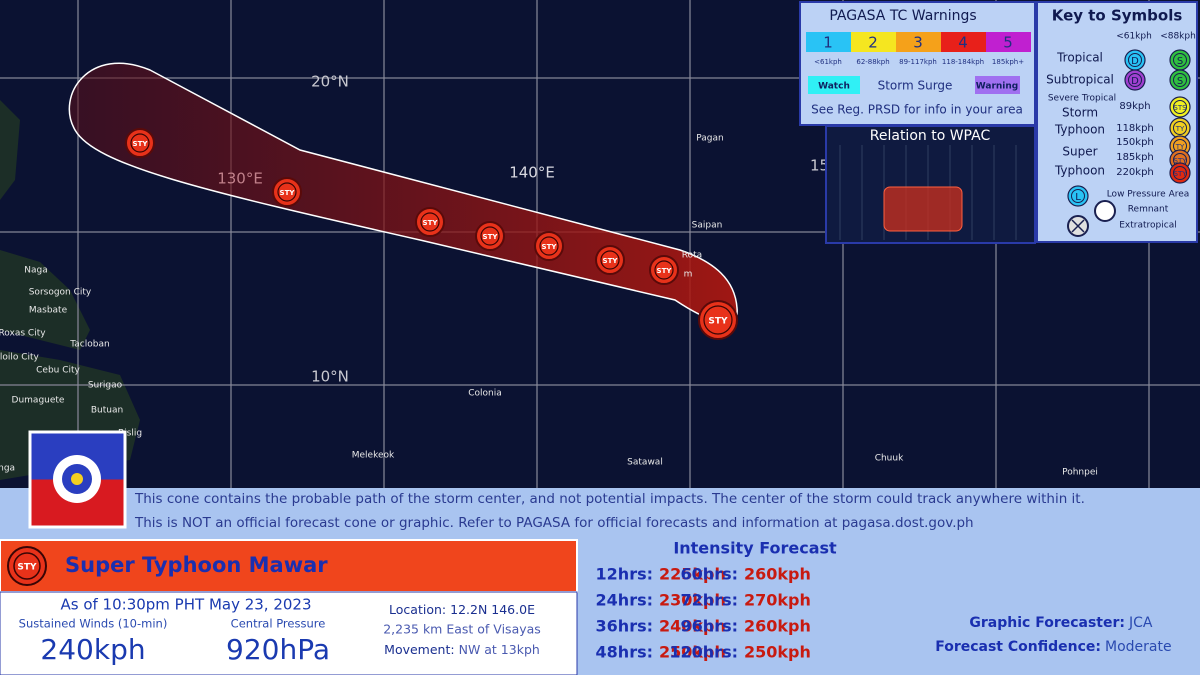 The image size is (1200, 675). What do you see at coordinates (624, 600) in the screenshot?
I see `forecast-hours: 24hrs:` at bounding box center [624, 600].